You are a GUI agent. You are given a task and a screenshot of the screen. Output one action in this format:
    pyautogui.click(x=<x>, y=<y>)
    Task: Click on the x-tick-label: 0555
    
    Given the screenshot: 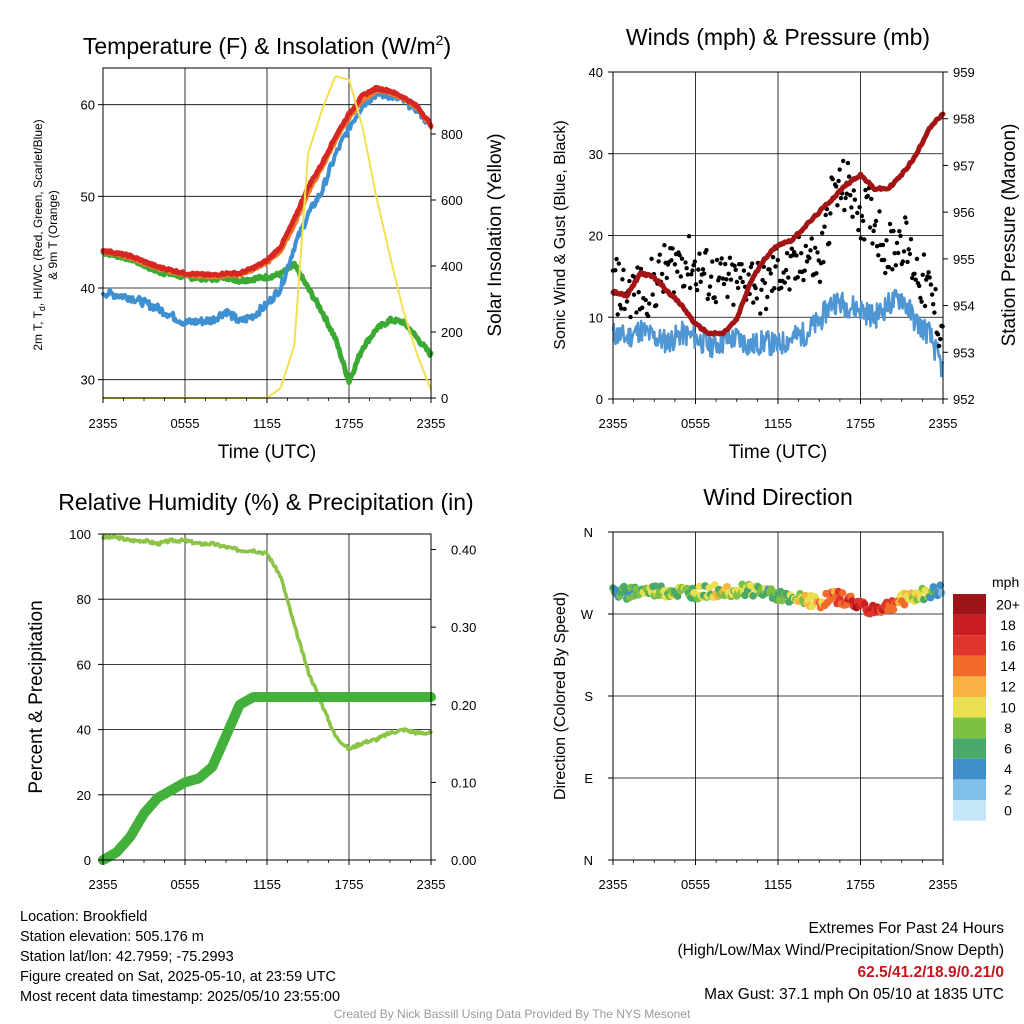 What is the action you would take?
    pyautogui.click(x=185, y=423)
    